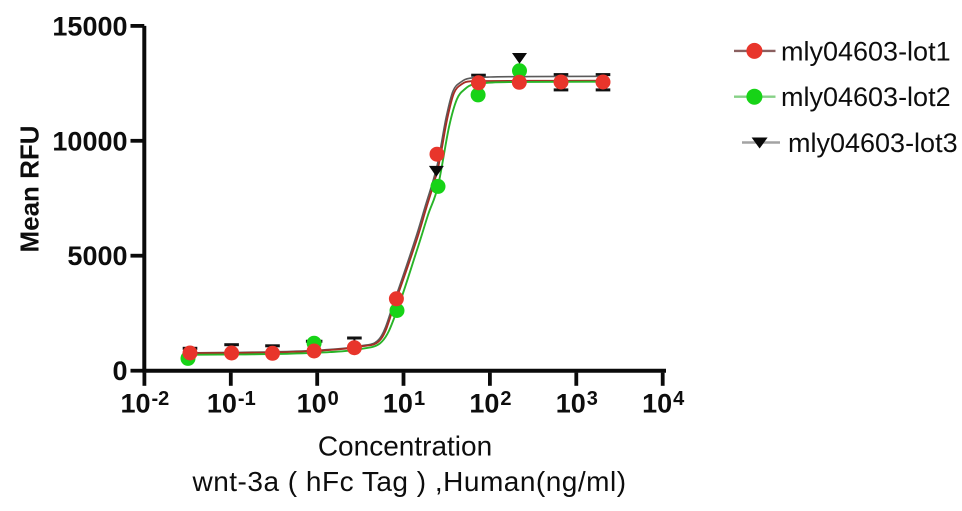 This screenshot has height=511, width=962. I want to click on svg-text: 10-2, so click(144, 403).